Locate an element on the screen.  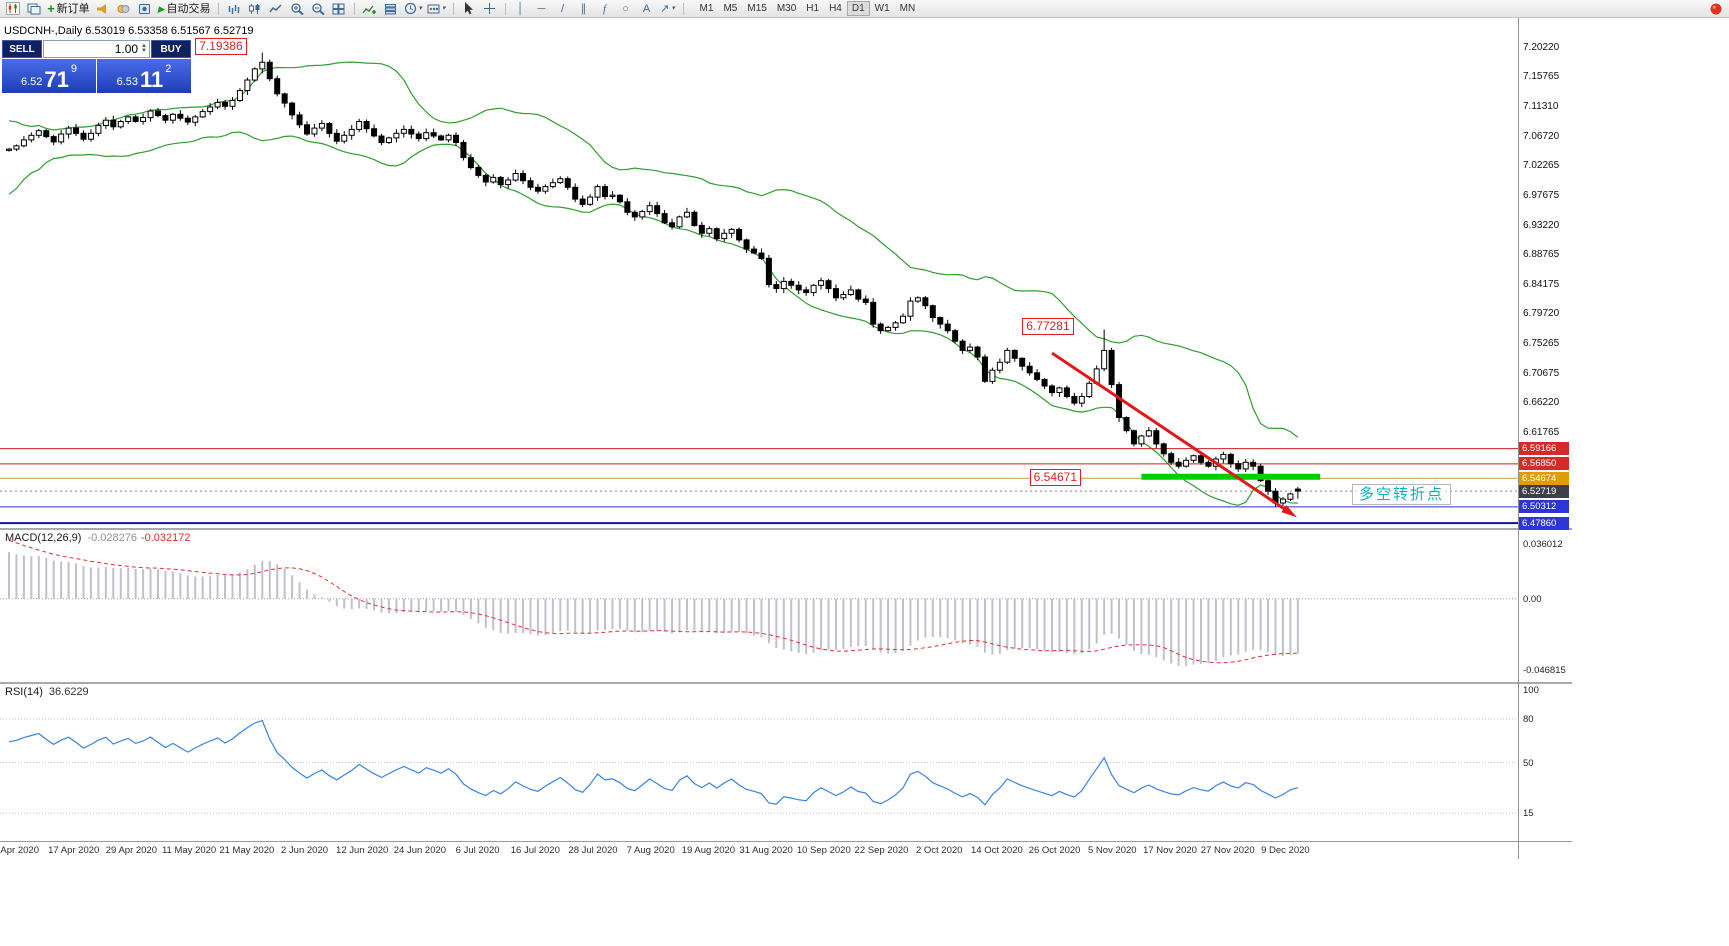
plus-icon: + is located at coordinates (51, 8).